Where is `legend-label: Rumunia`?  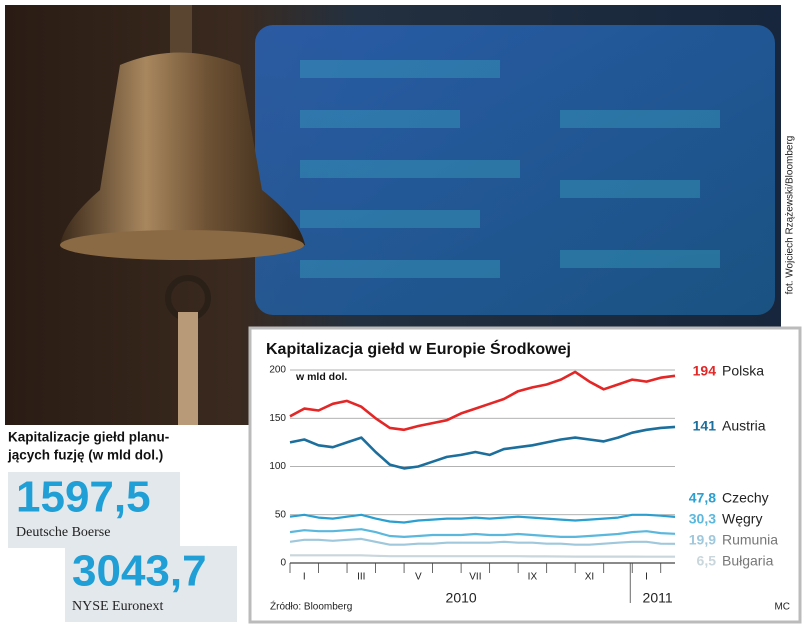
legend-label: Rumunia is located at coordinates (750, 540).